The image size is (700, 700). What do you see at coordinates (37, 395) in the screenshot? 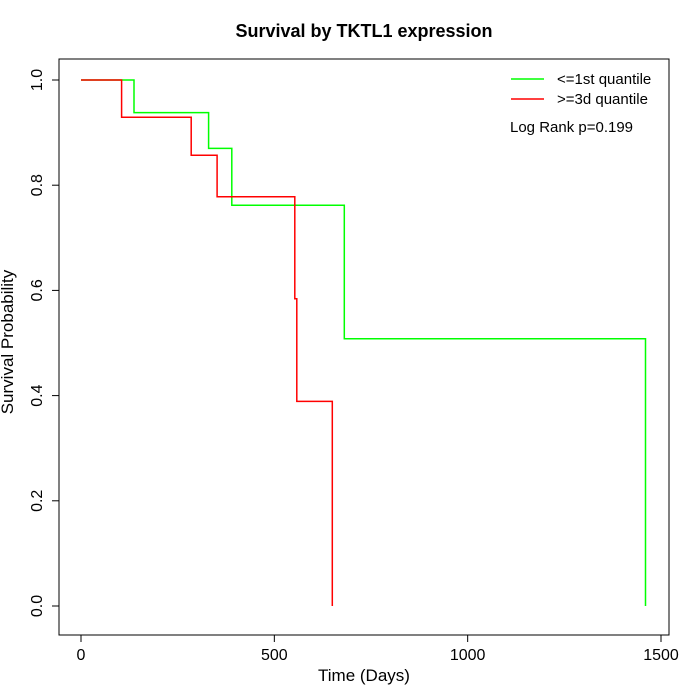
I see `y-tick-label: 0.4` at bounding box center [37, 395].